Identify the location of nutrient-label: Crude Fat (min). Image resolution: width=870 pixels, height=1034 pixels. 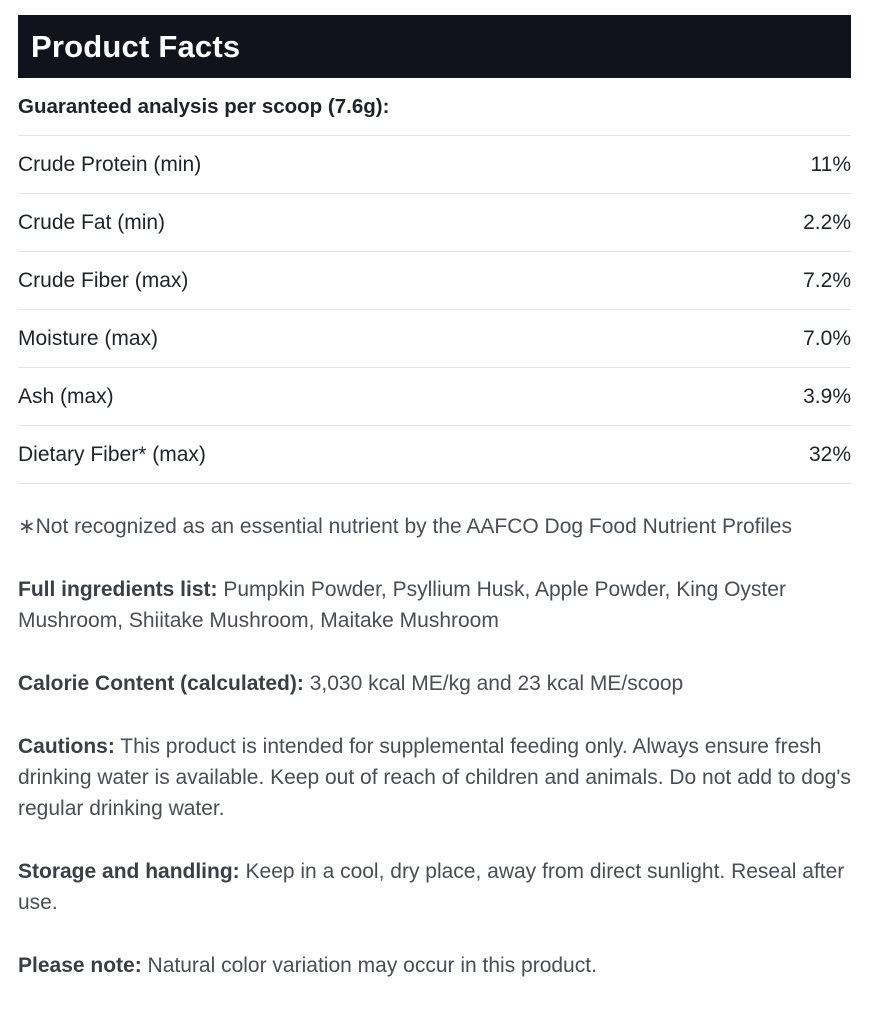
(92, 222).